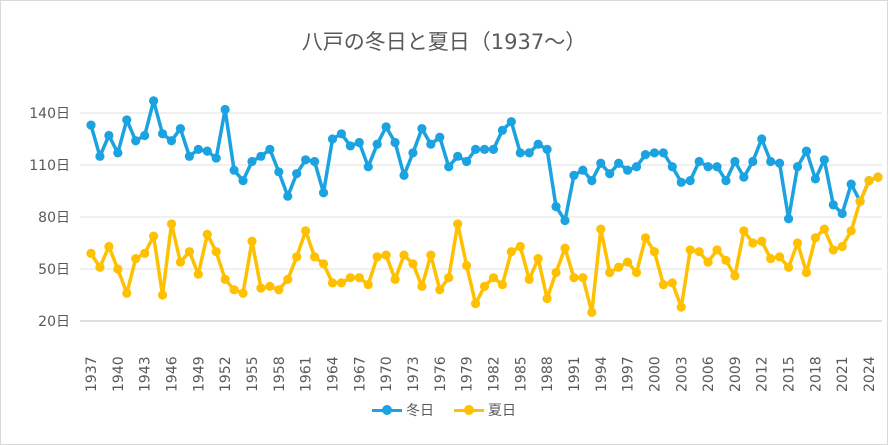 The image size is (888, 445). What do you see at coordinates (403, 410) in the screenshot?
I see `legend-item-winter: 冬日` at bounding box center [403, 410].